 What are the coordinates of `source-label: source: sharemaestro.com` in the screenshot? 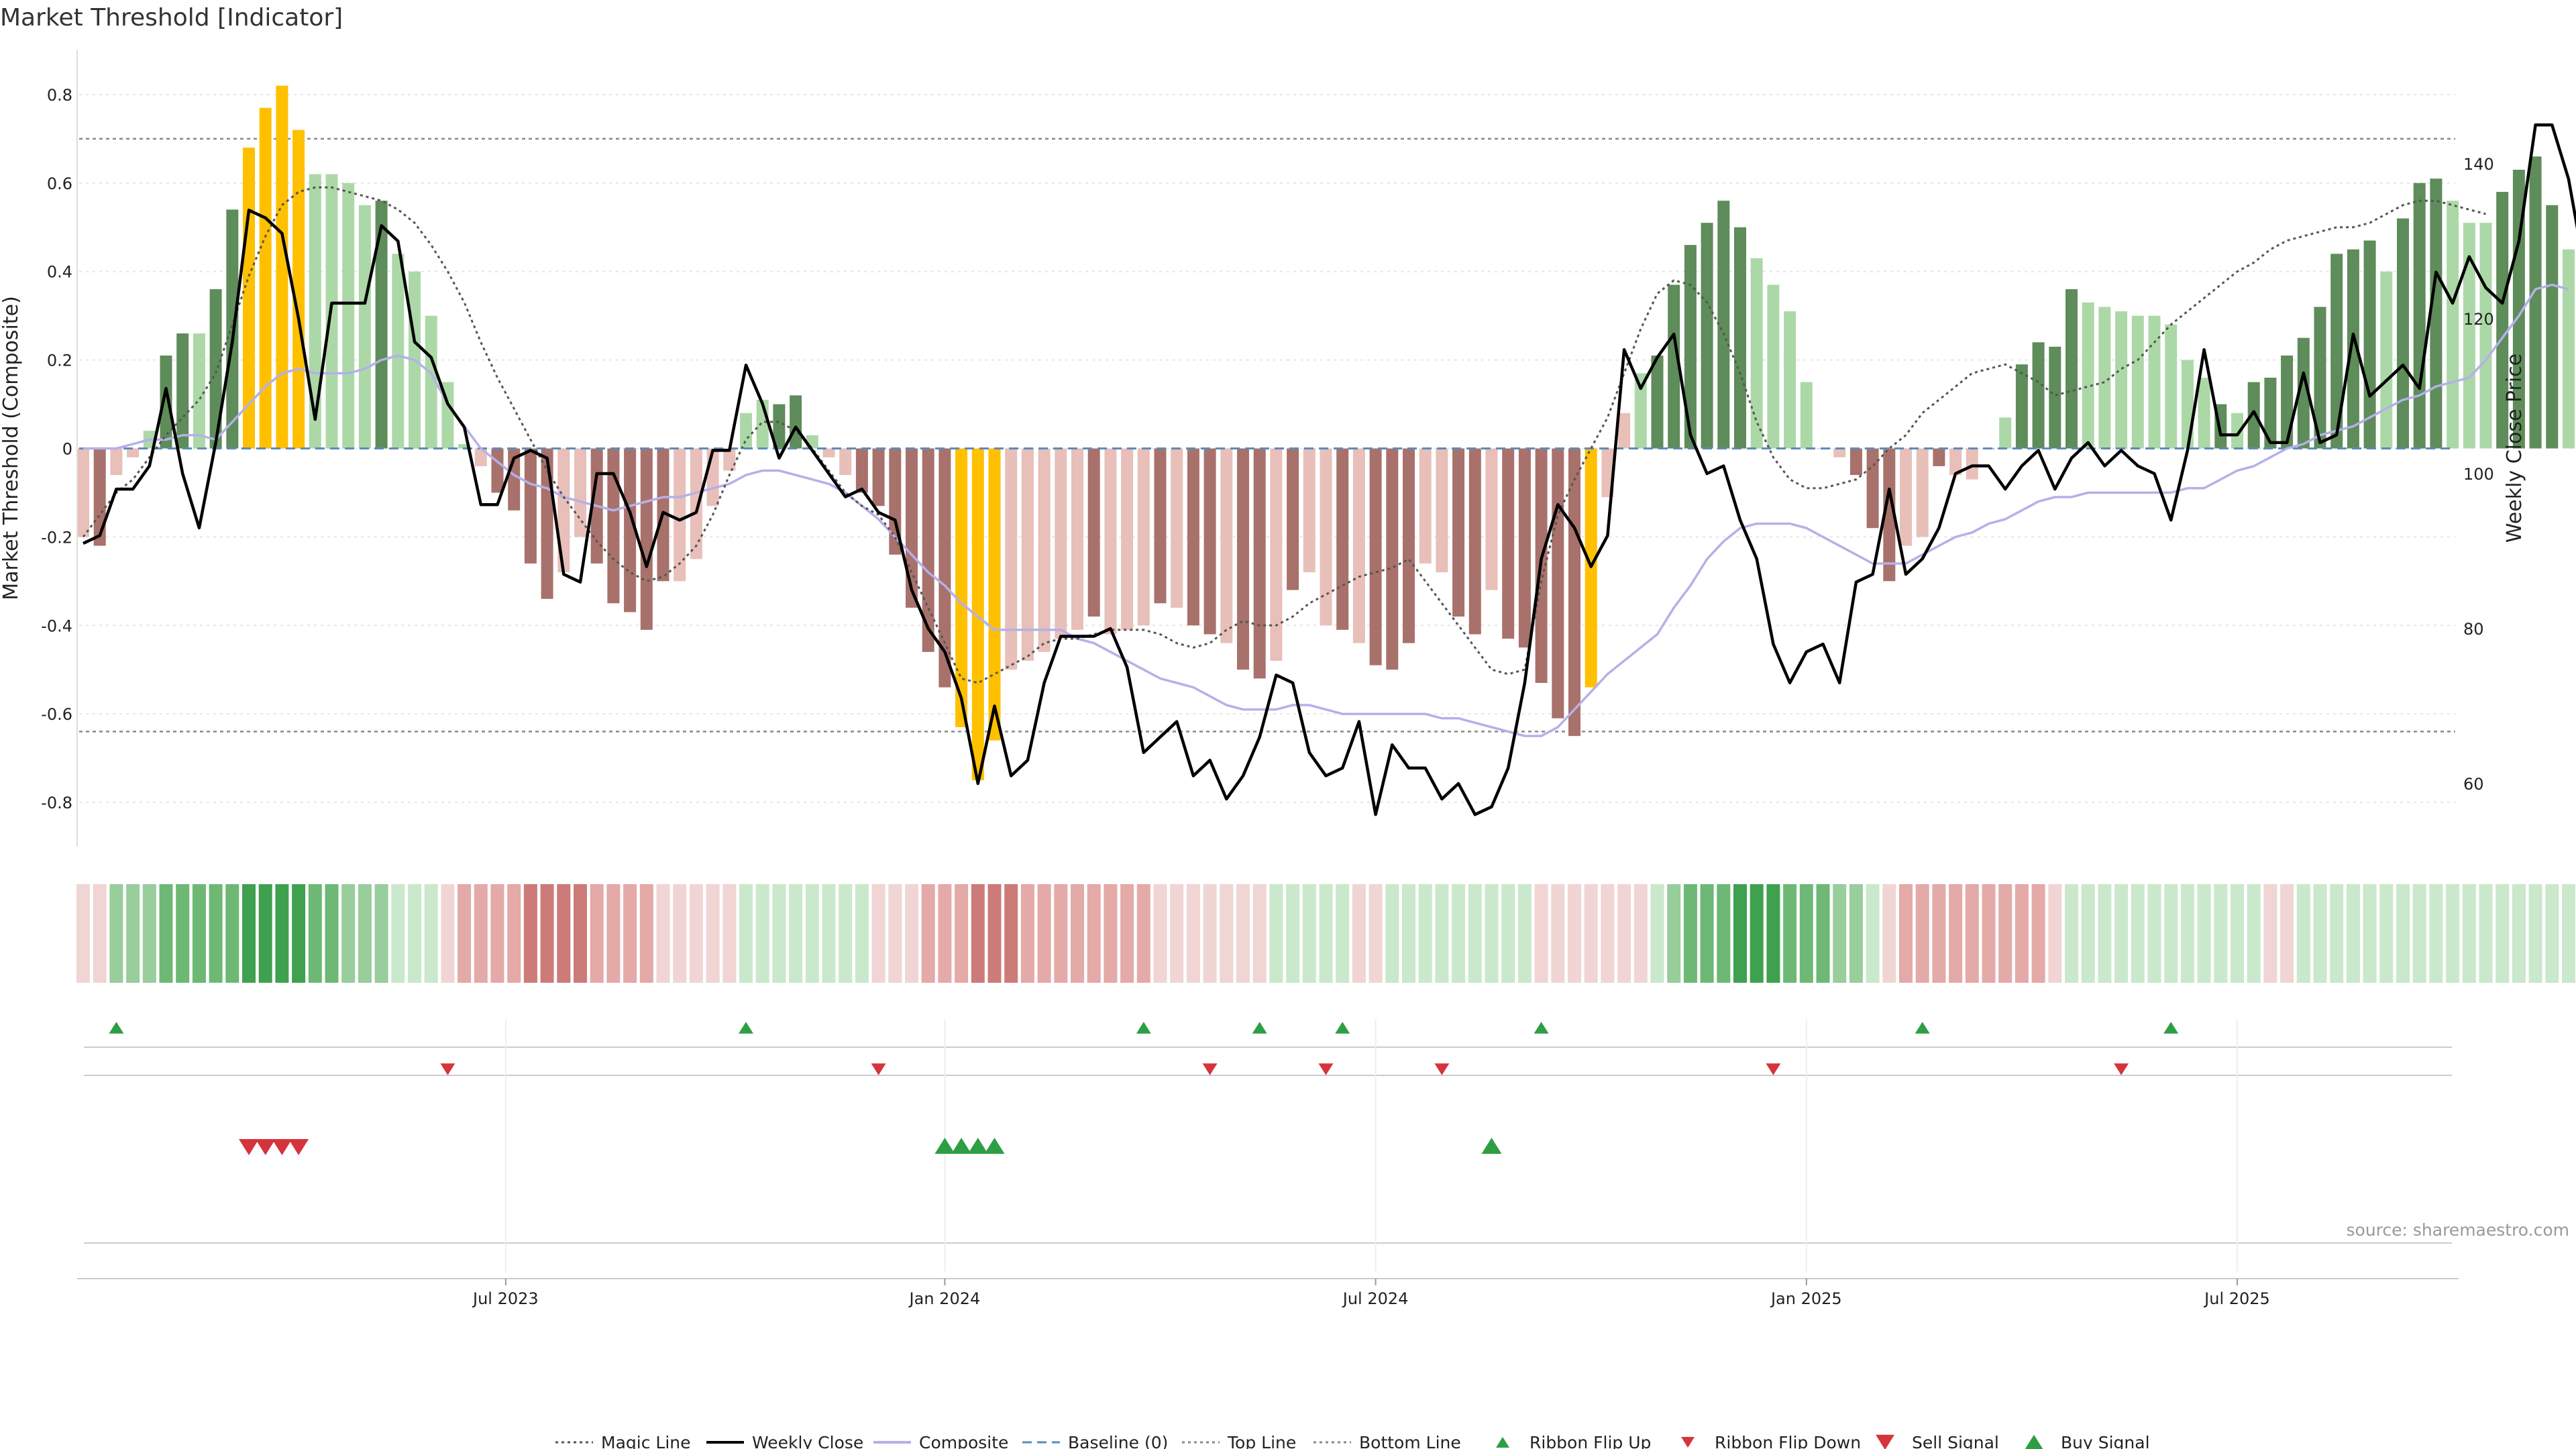 It's located at (2458, 1230).